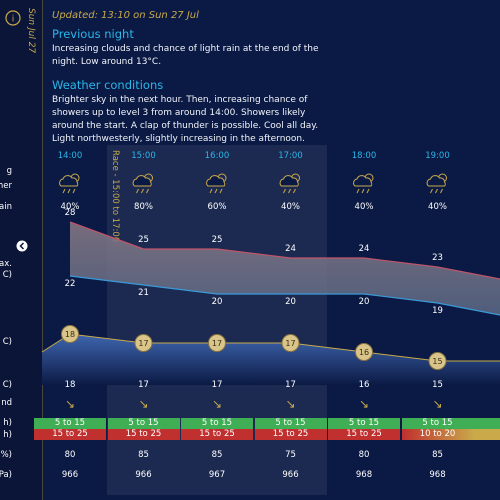 This screenshot has width=500, height=500. I want to click on time: 16:00, so click(217, 156).